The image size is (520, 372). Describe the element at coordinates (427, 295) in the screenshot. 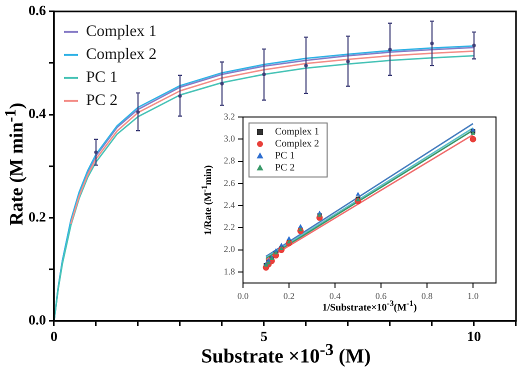

I see `x-tick-label: 0.8` at that location.